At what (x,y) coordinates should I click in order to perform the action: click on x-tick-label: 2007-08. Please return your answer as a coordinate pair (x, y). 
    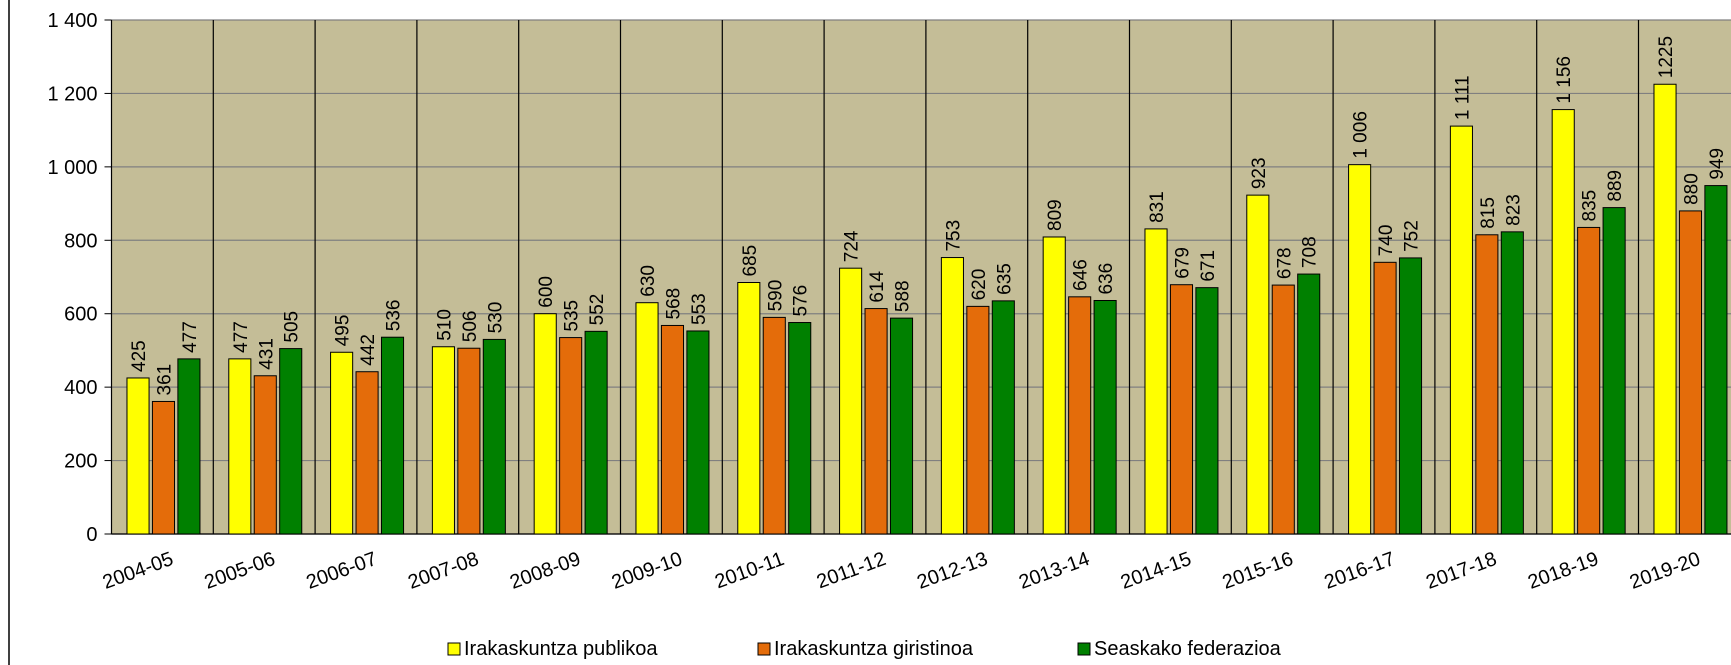
    Looking at the image, I should click on (443, 571).